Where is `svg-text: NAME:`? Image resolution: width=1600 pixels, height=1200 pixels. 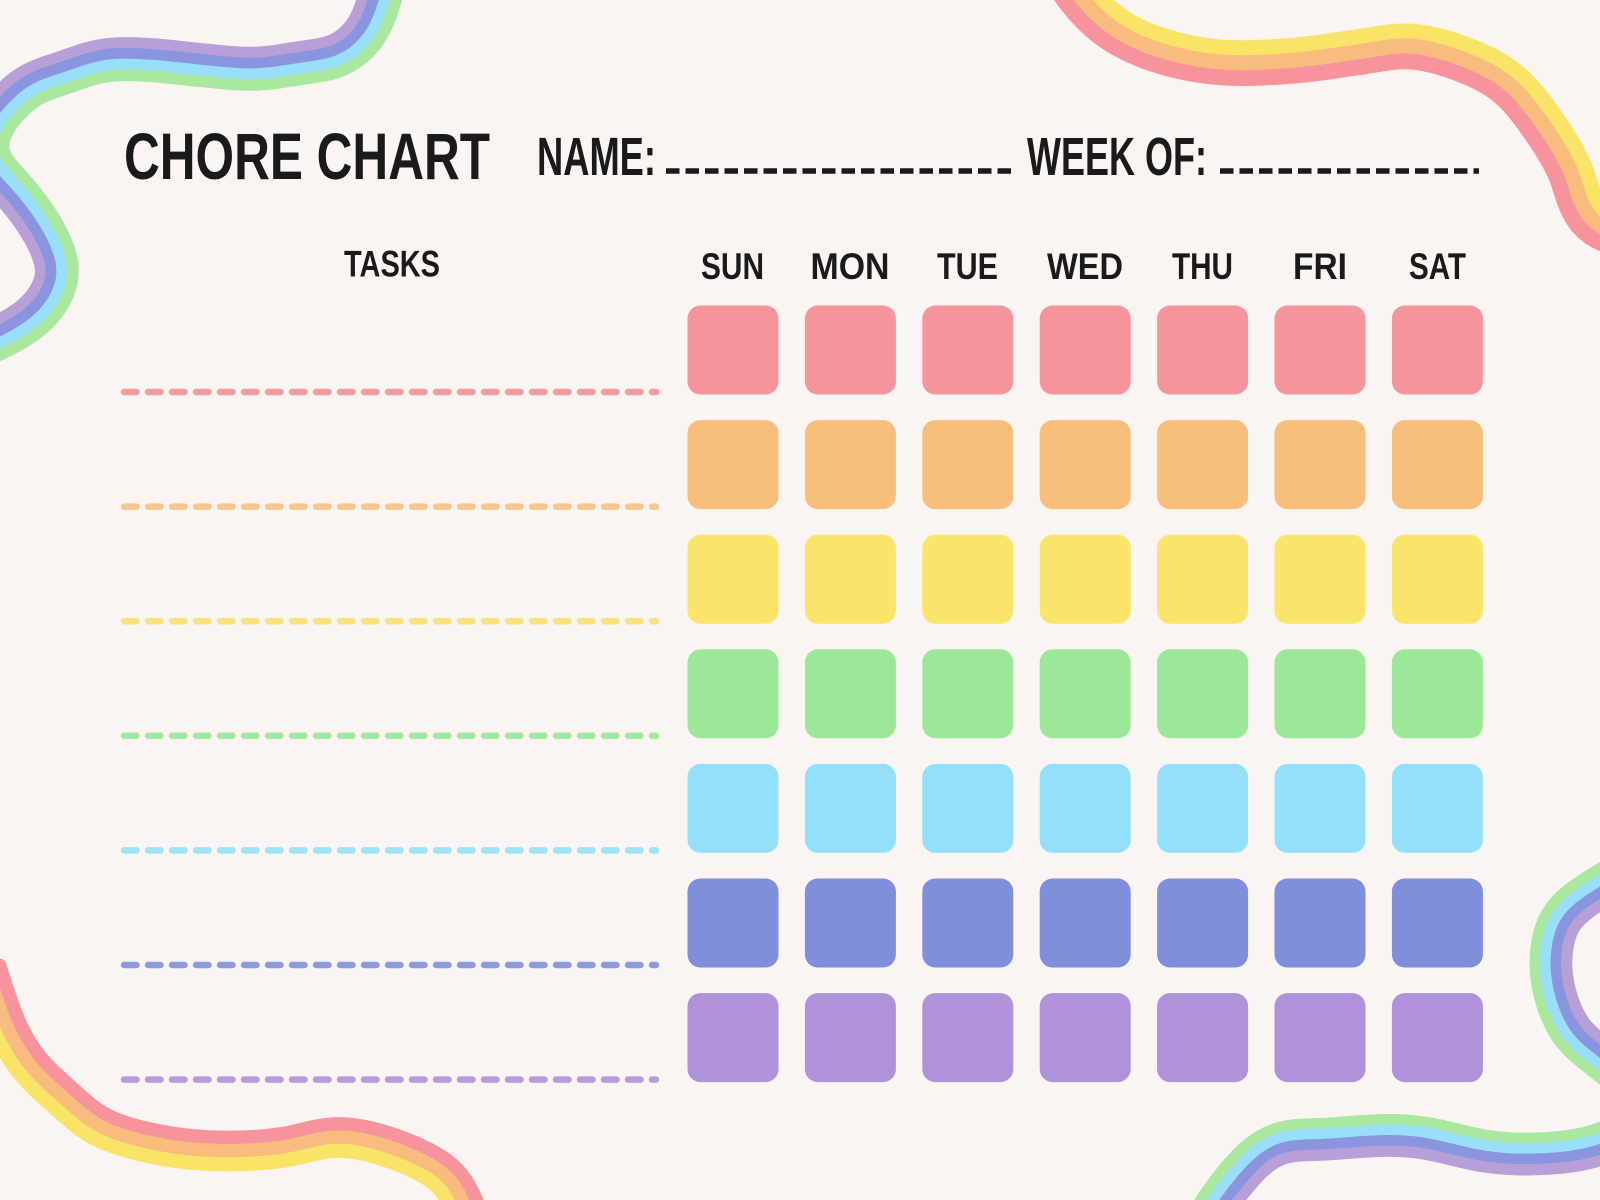 svg-text: NAME: is located at coordinates (596, 157).